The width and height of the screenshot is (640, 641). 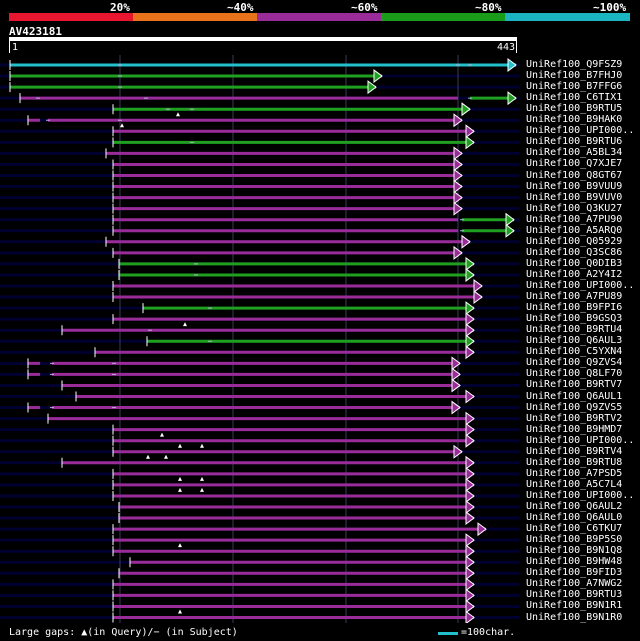 What do you see at coordinates (610, 7) in the screenshot?
I see `scale-label-4: ~100%` at bounding box center [610, 7].